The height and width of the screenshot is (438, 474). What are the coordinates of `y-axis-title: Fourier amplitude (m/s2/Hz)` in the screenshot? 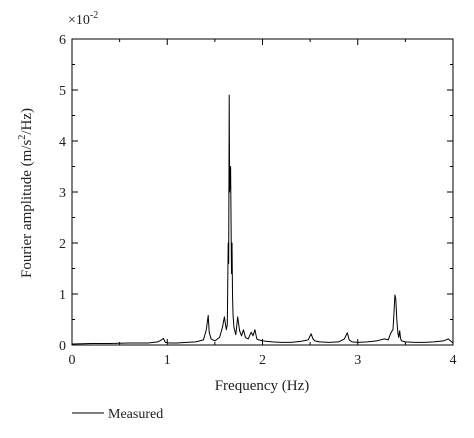 It's located at (26, 193).